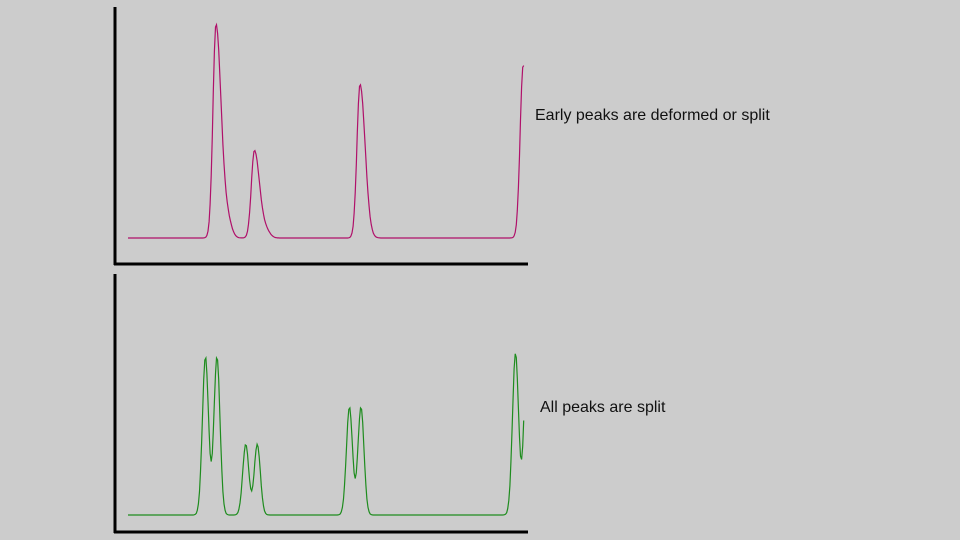 This screenshot has height=540, width=960. I want to click on bottom-chromatogram-trace, so click(326, 434).